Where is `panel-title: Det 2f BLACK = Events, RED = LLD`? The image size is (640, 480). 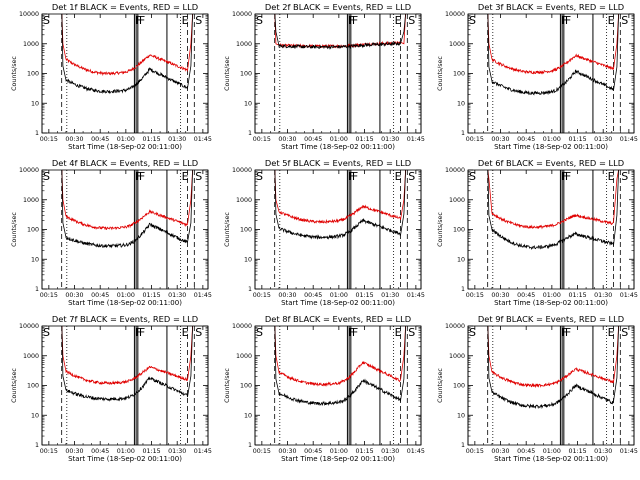 panel-title: Det 2f BLACK = Events, RED = LLD is located at coordinates (338, 7).